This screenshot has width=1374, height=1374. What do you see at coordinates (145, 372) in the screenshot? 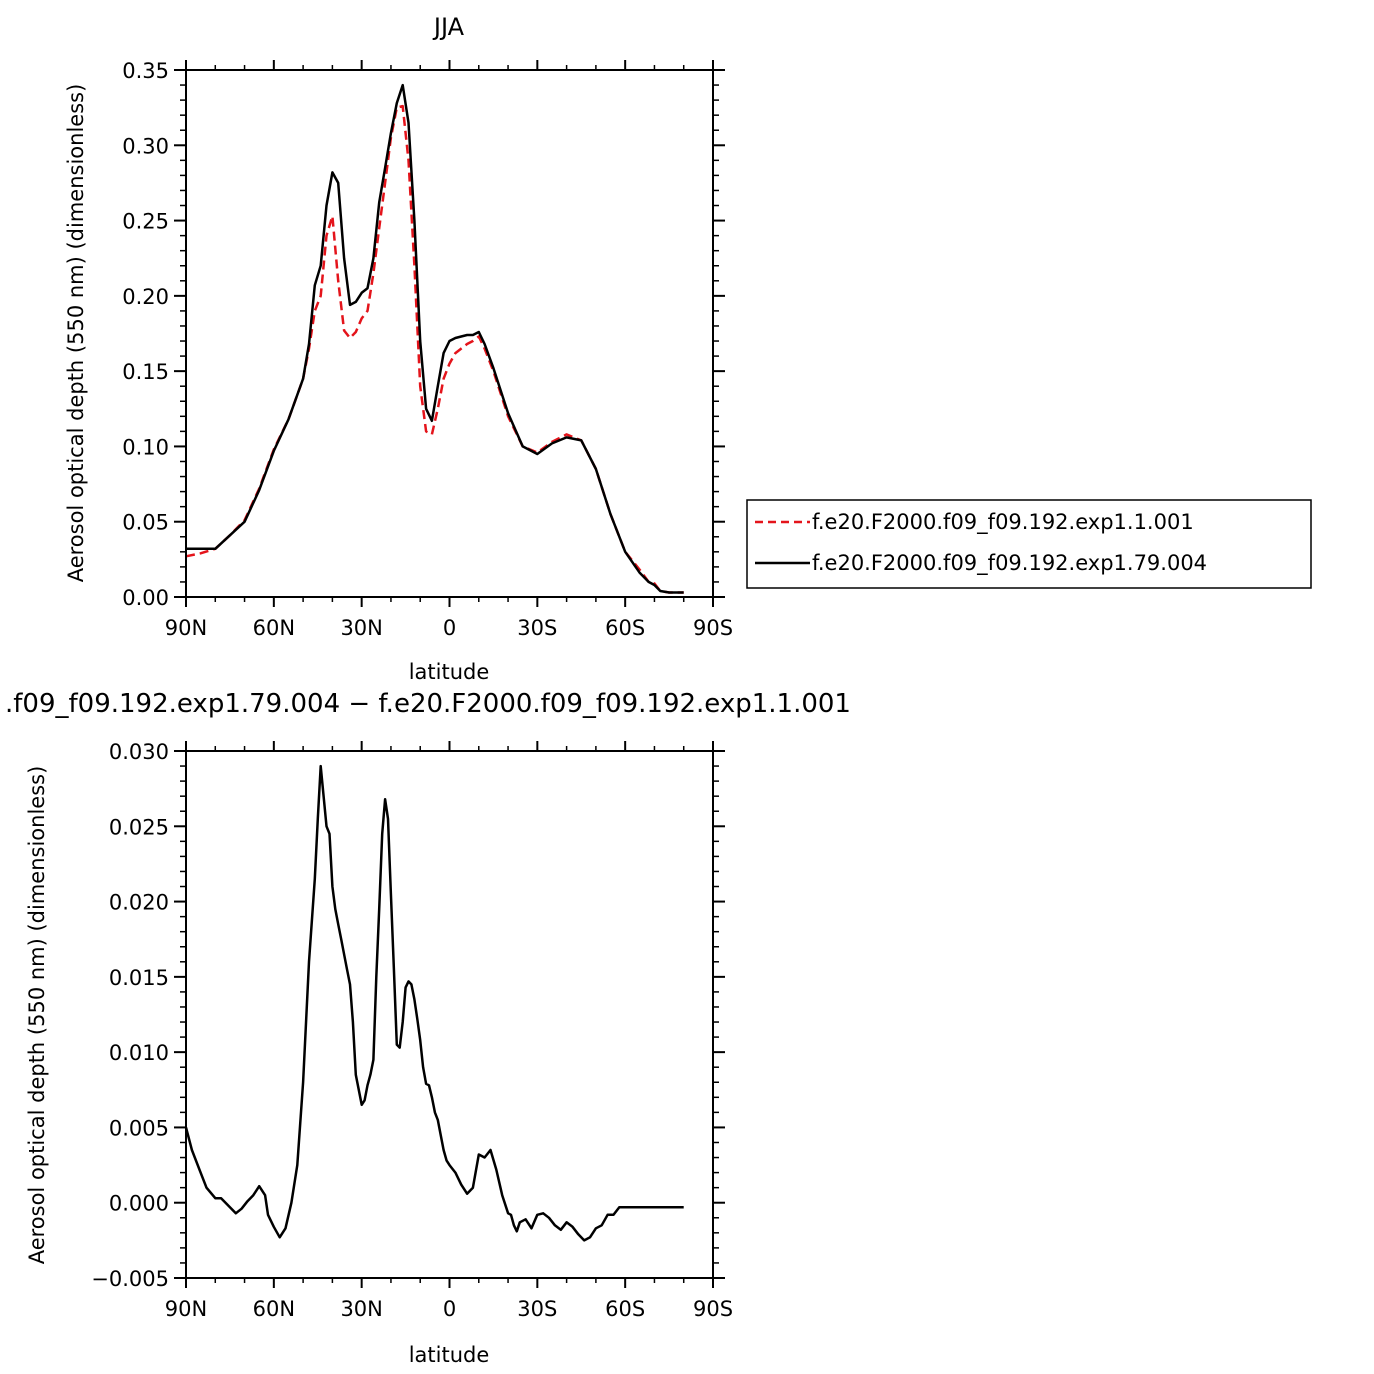
I see `top-y-tick-label: 0.15` at bounding box center [145, 372].